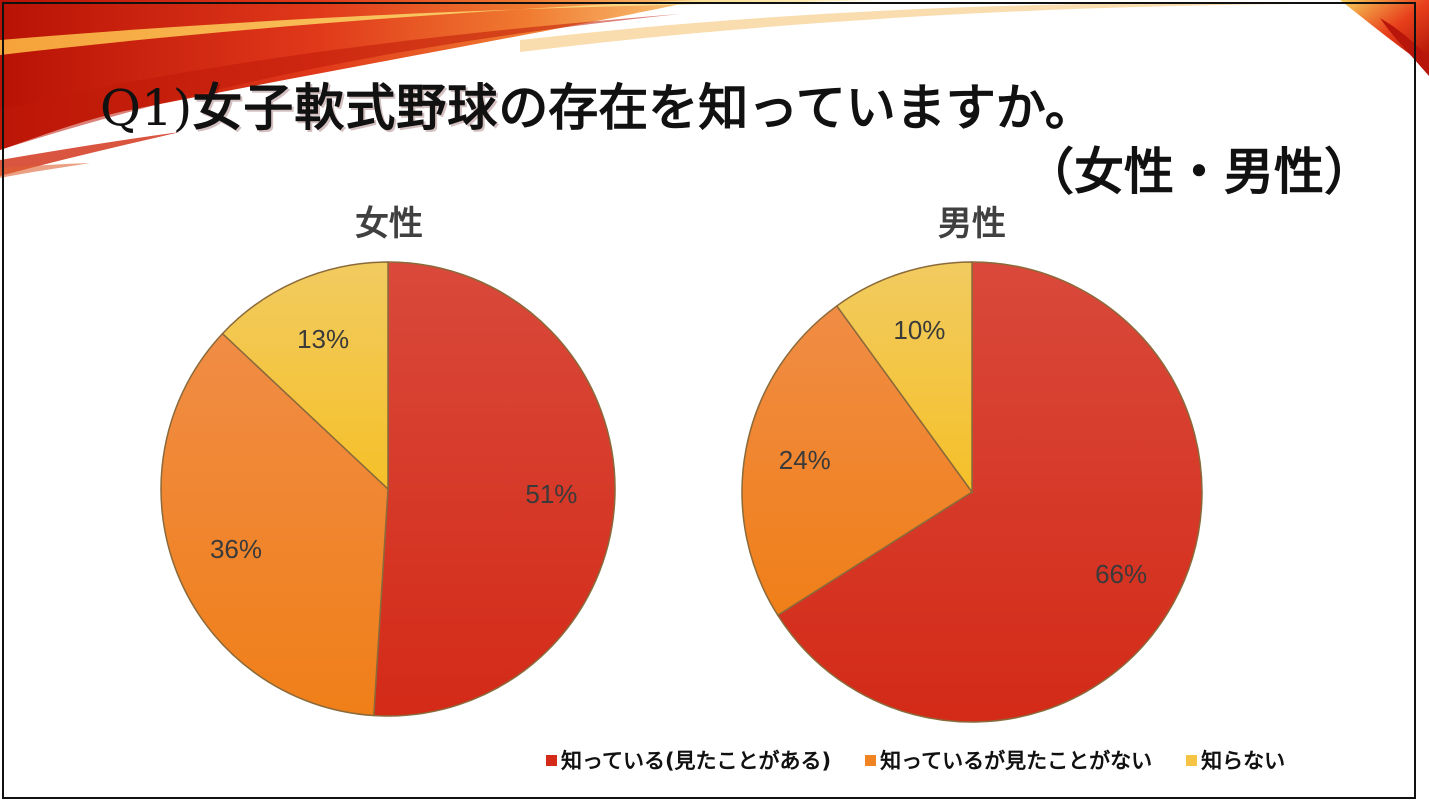 The image size is (1429, 811). Describe the element at coordinates (1192, 760) in the screenshot. I see `legend-swatch-unknown` at that location.